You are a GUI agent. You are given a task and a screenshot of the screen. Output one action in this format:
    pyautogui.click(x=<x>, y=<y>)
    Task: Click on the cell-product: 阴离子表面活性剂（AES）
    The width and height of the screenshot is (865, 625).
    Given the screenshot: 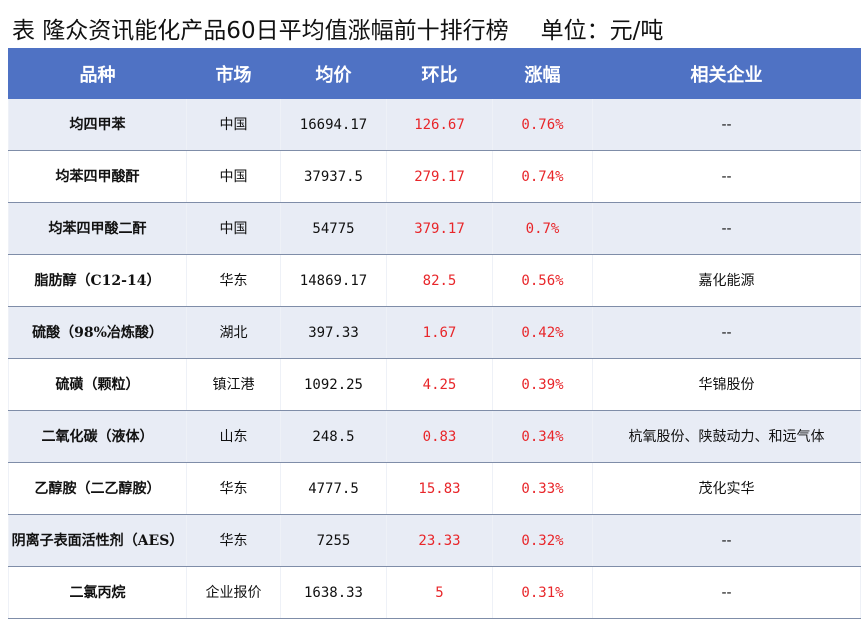 What is the action you would take?
    pyautogui.click(x=97, y=540)
    